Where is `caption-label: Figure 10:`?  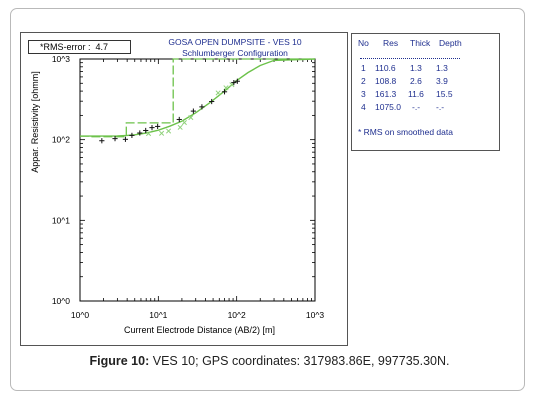
caption-label: Figure 10: is located at coordinates (119, 361).